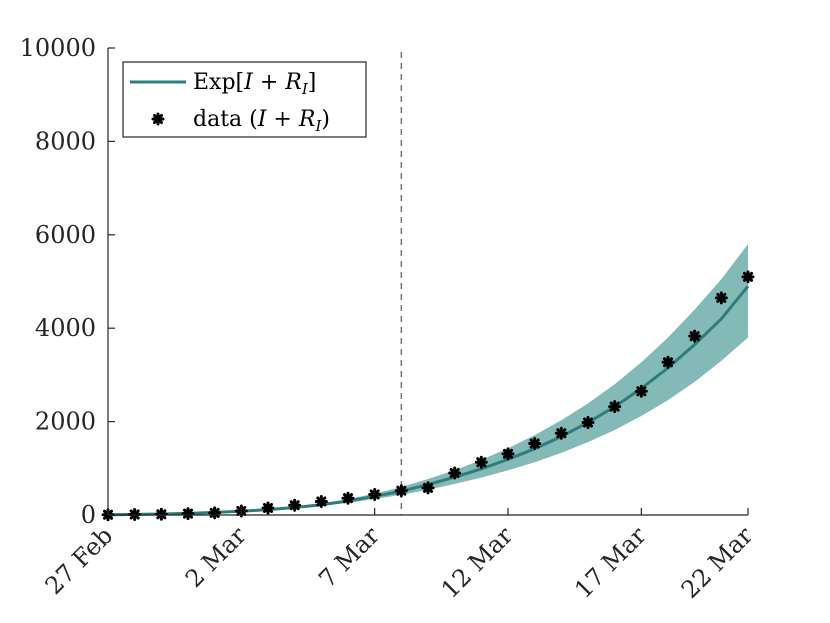 Image resolution: width=830 pixels, height=623 pixels. Describe the element at coordinates (349, 557) in the screenshot. I see `x-tick-label: 7 Mar` at that location.